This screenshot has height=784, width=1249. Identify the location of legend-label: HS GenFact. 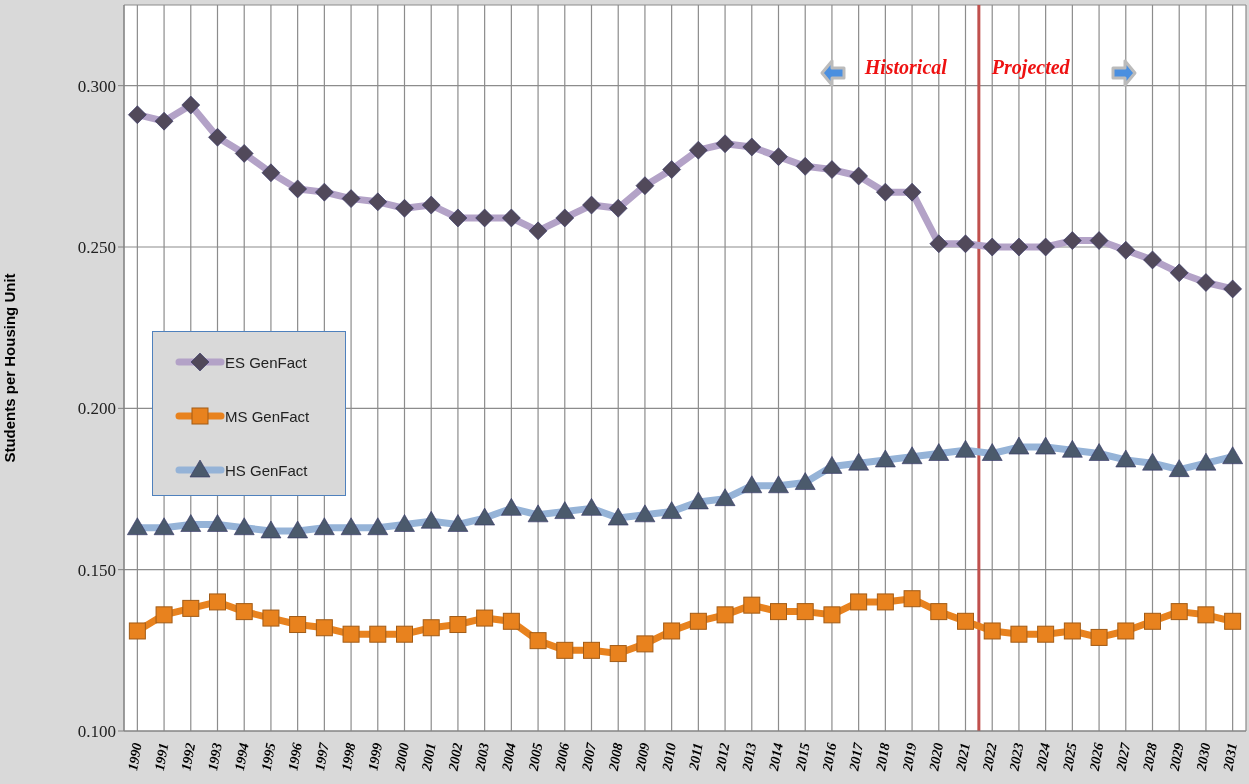
(266, 470).